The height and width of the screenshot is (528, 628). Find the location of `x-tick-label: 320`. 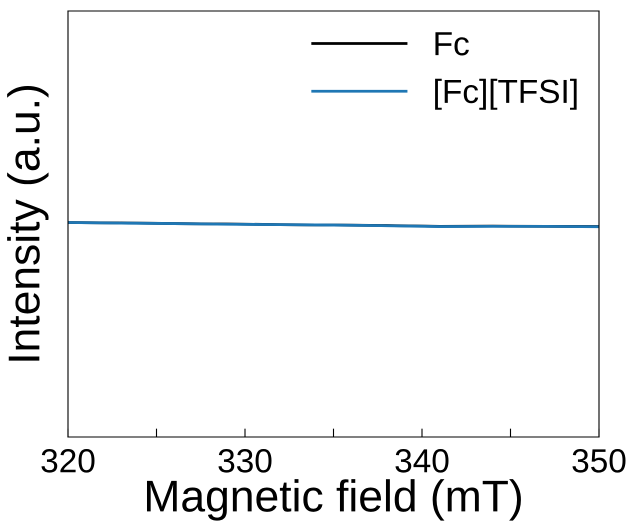

x-tick-label: 320 is located at coordinates (68, 460).